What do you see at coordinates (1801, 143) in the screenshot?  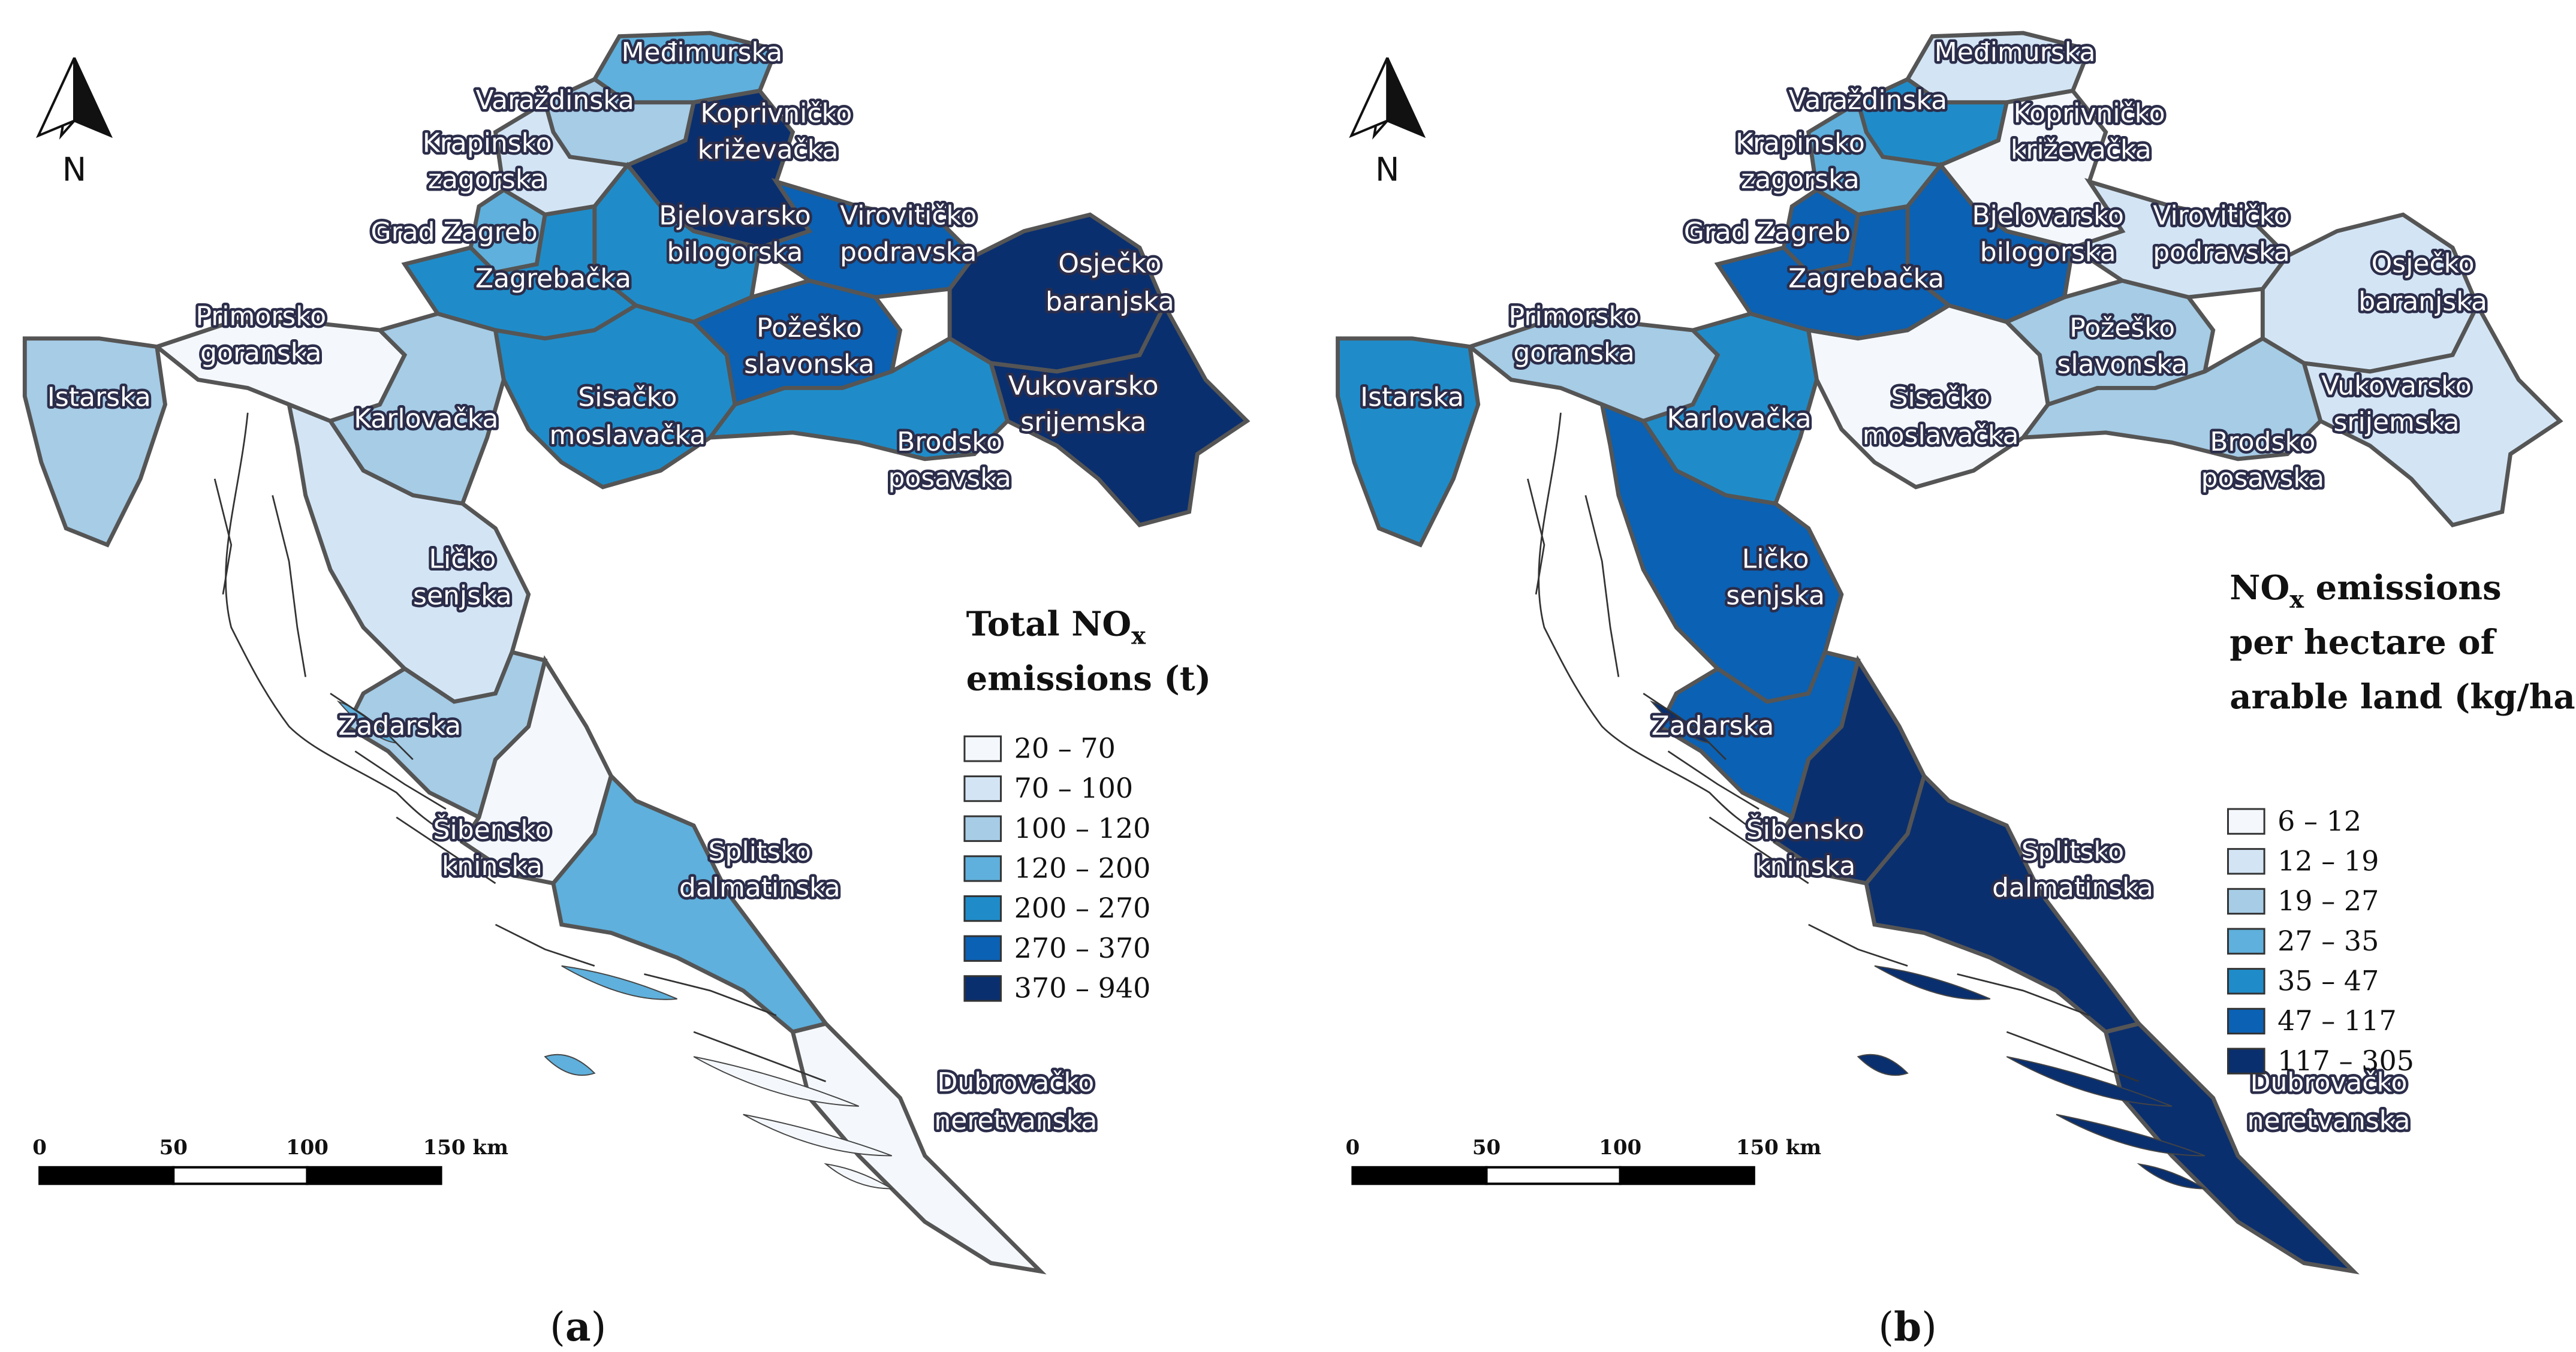 I see `region-label-krapinsko-zagorska: Krapinsko` at bounding box center [1801, 143].